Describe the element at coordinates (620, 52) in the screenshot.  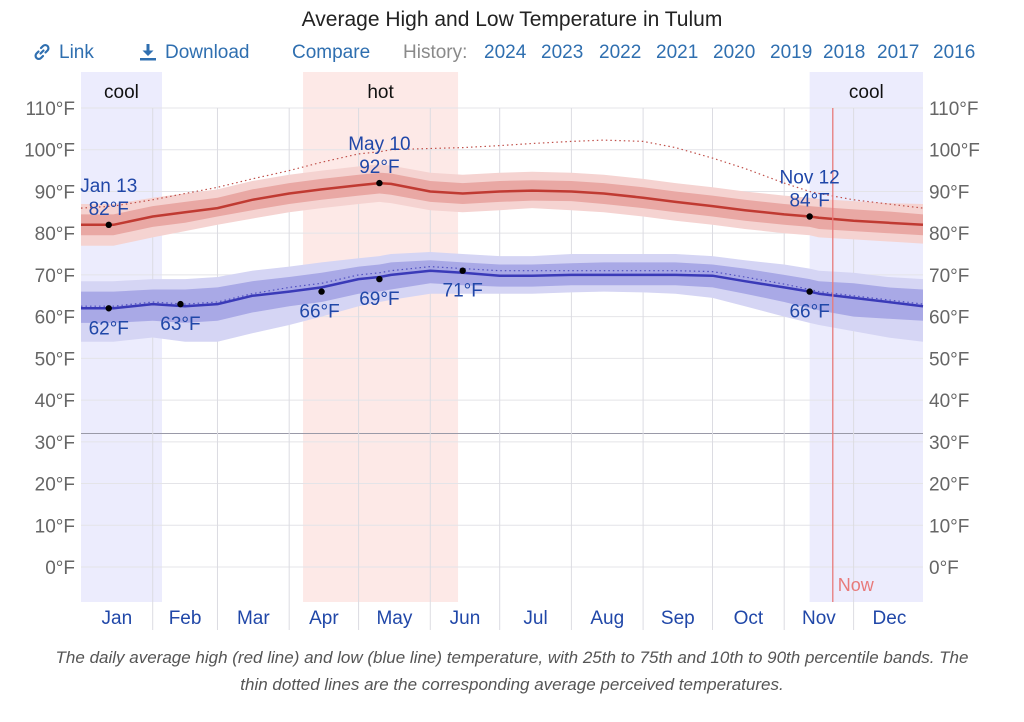
I see `history-year-link: 2022` at that location.